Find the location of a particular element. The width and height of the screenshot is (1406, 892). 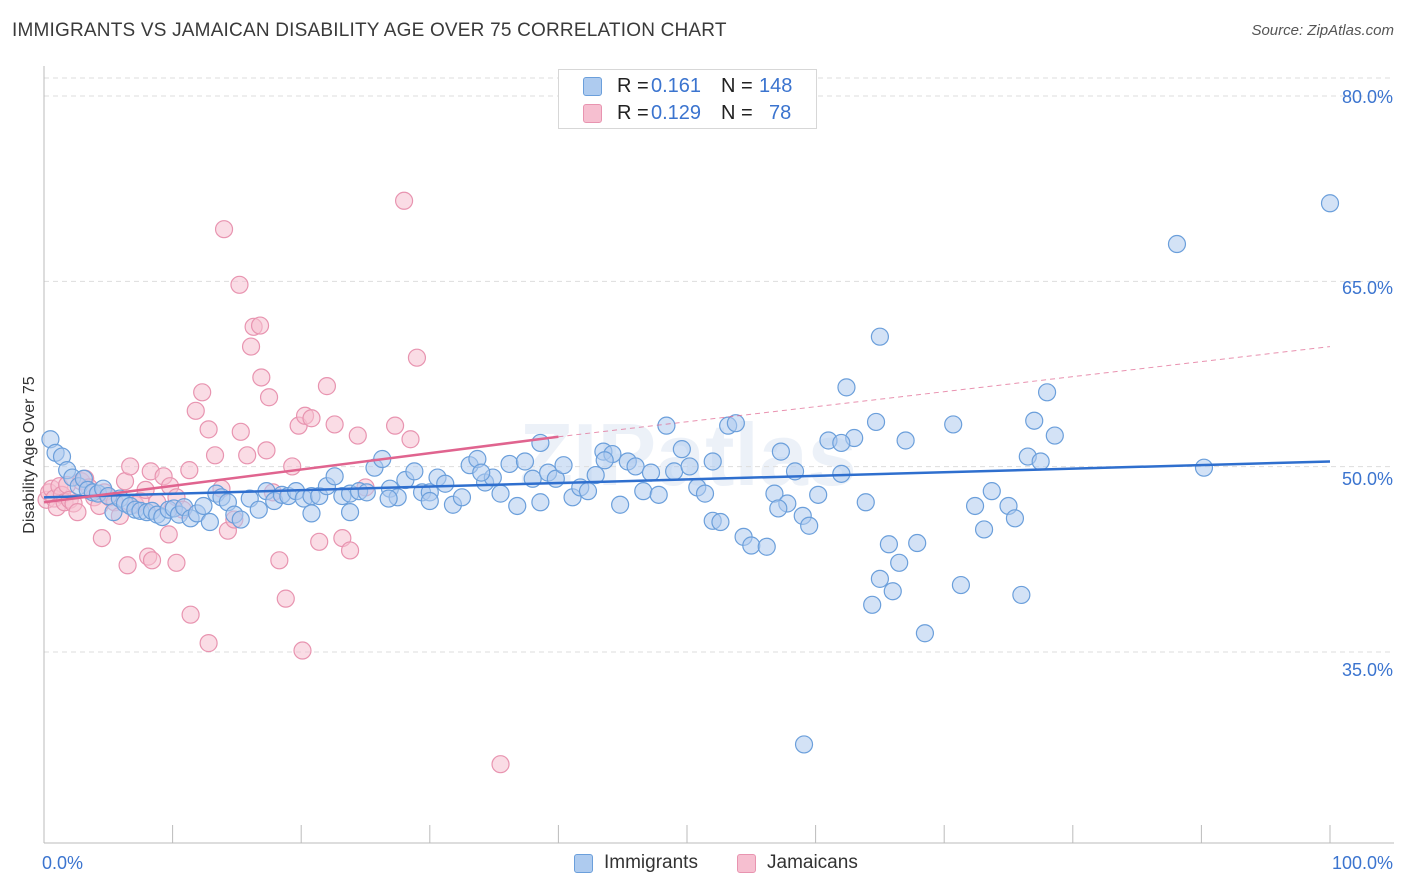

stats-legend: R = 0.161 N = 148 R = 0.129 N = 78 is located at coordinates (687, 99).